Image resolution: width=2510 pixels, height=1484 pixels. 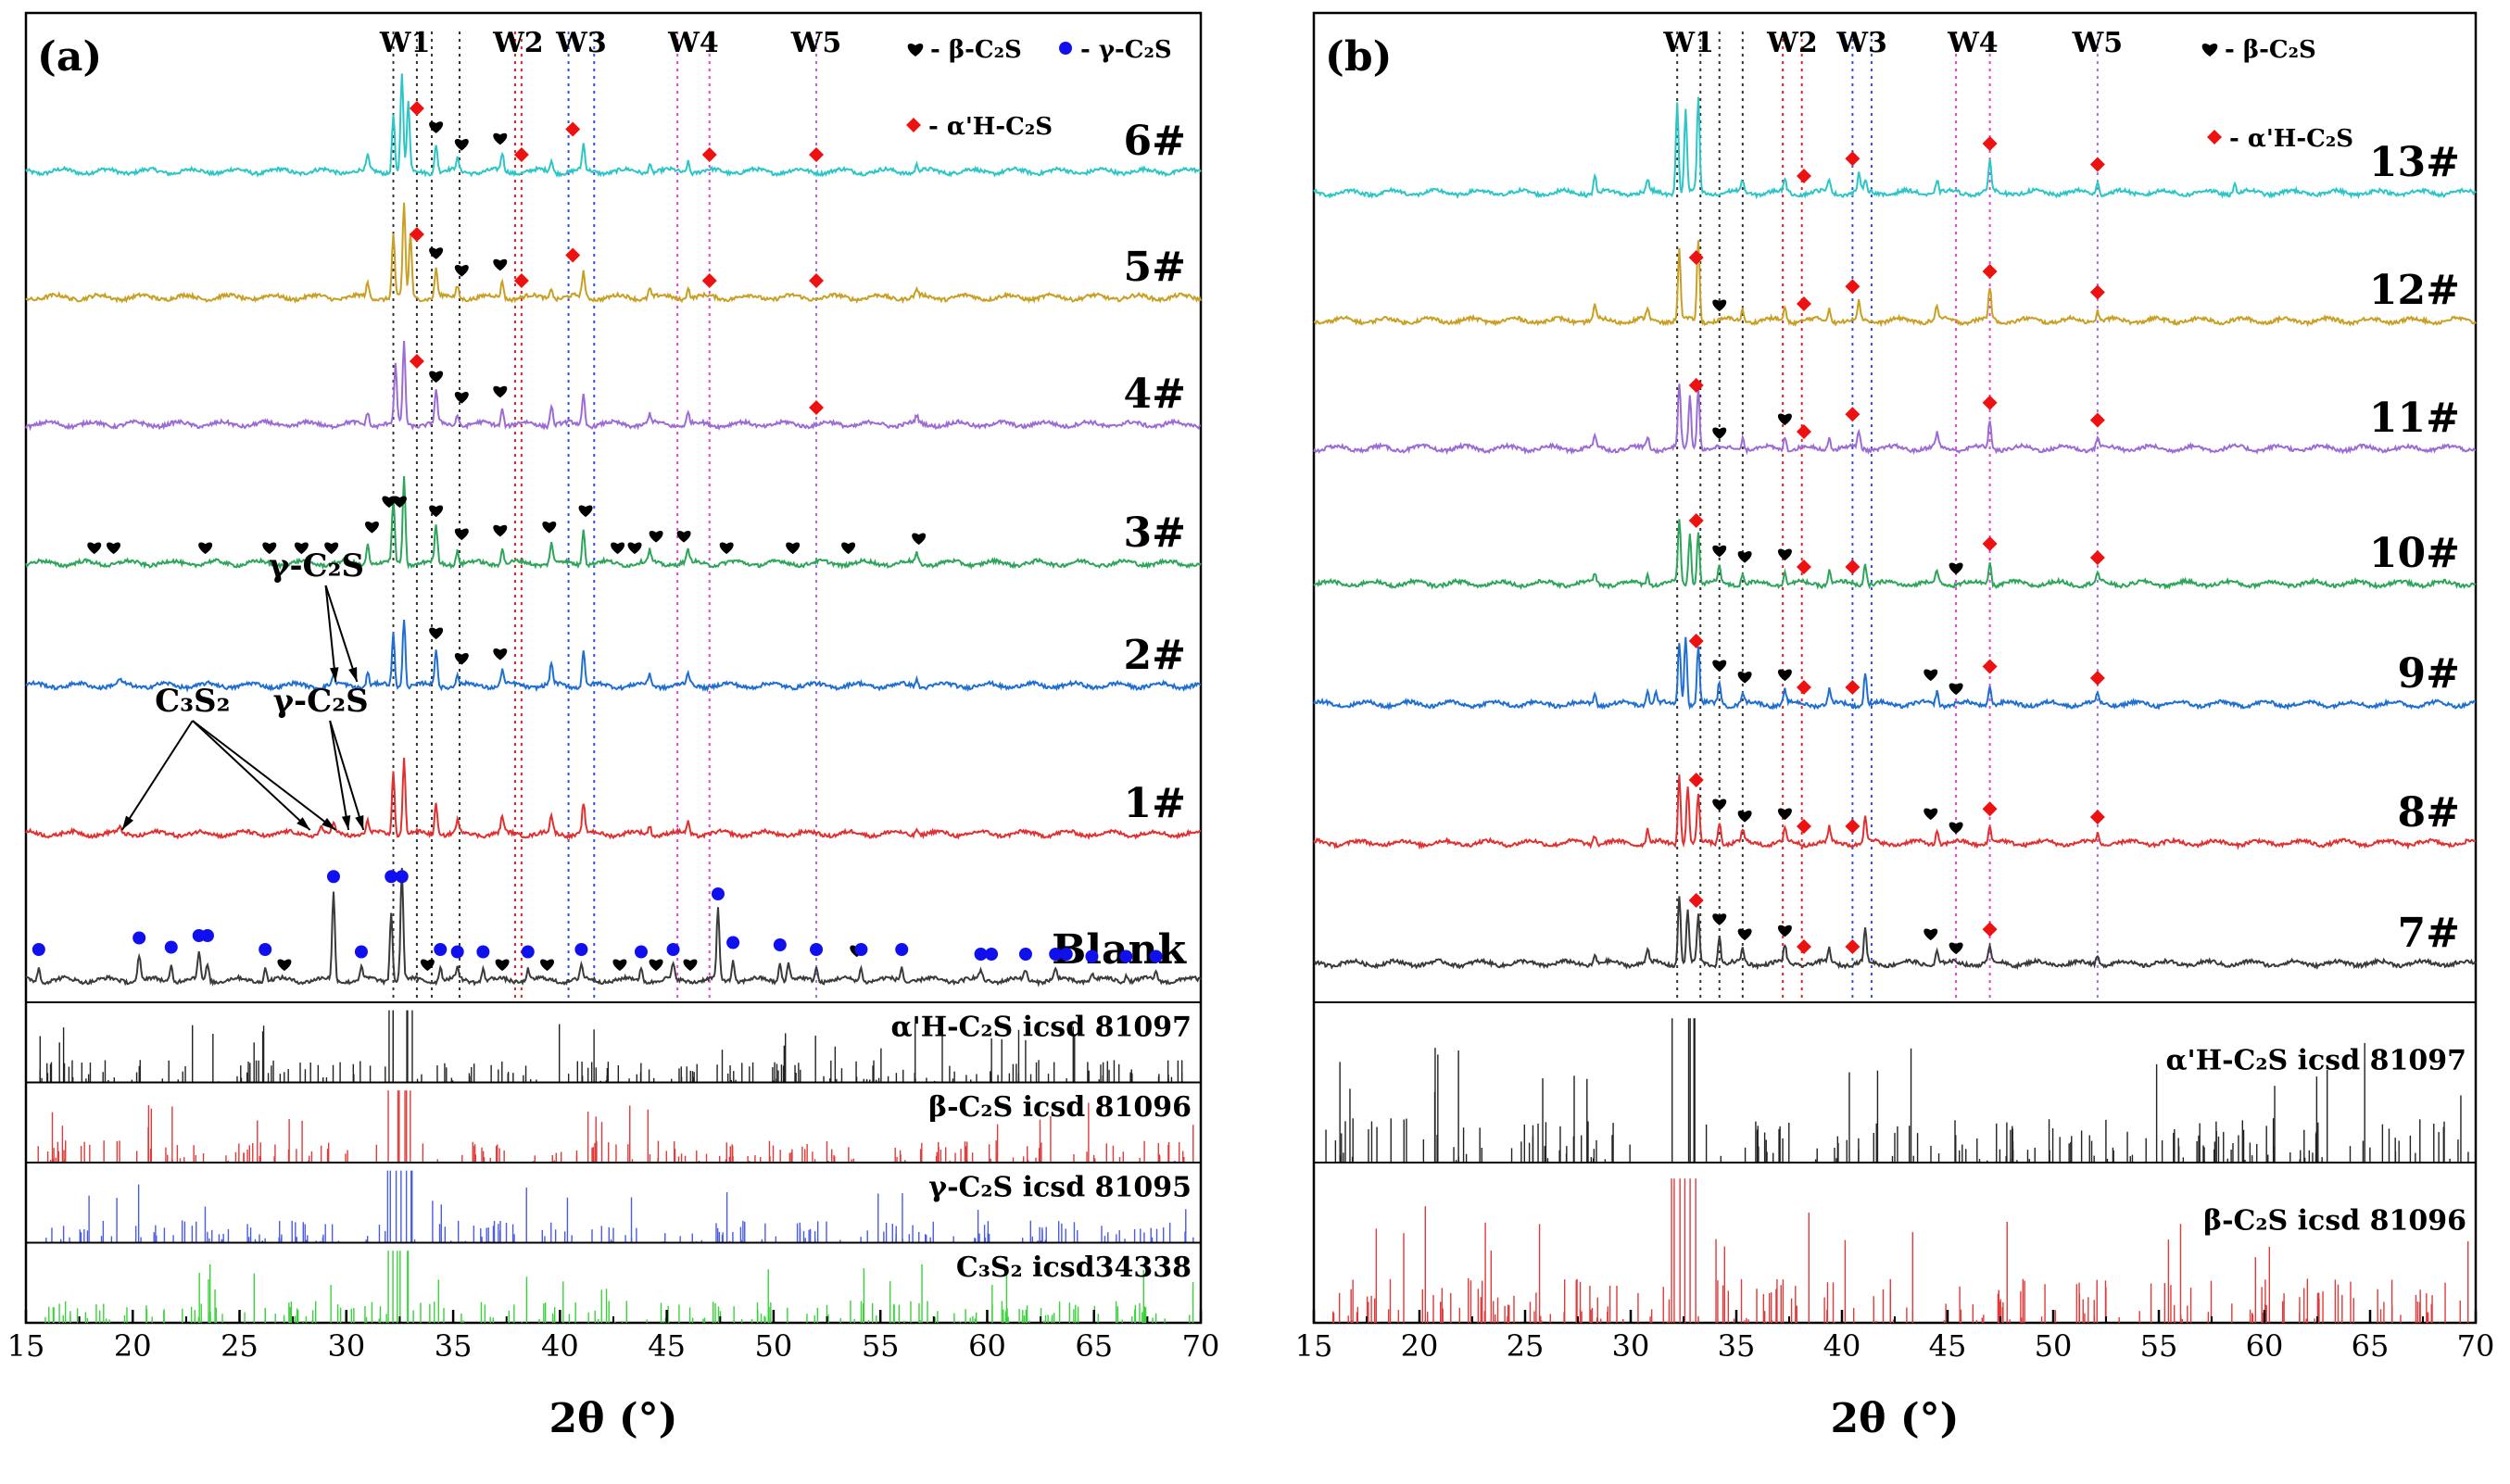 I want to click on x-tick-label: 70, so click(x=1201, y=1346).